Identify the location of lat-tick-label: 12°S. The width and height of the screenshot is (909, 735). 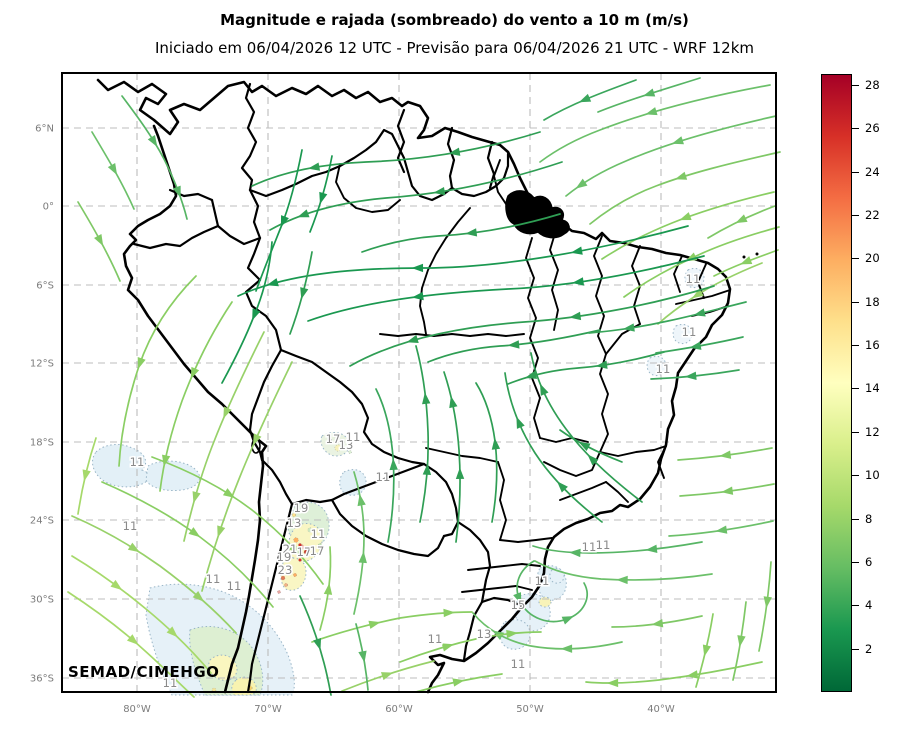
(42, 364).